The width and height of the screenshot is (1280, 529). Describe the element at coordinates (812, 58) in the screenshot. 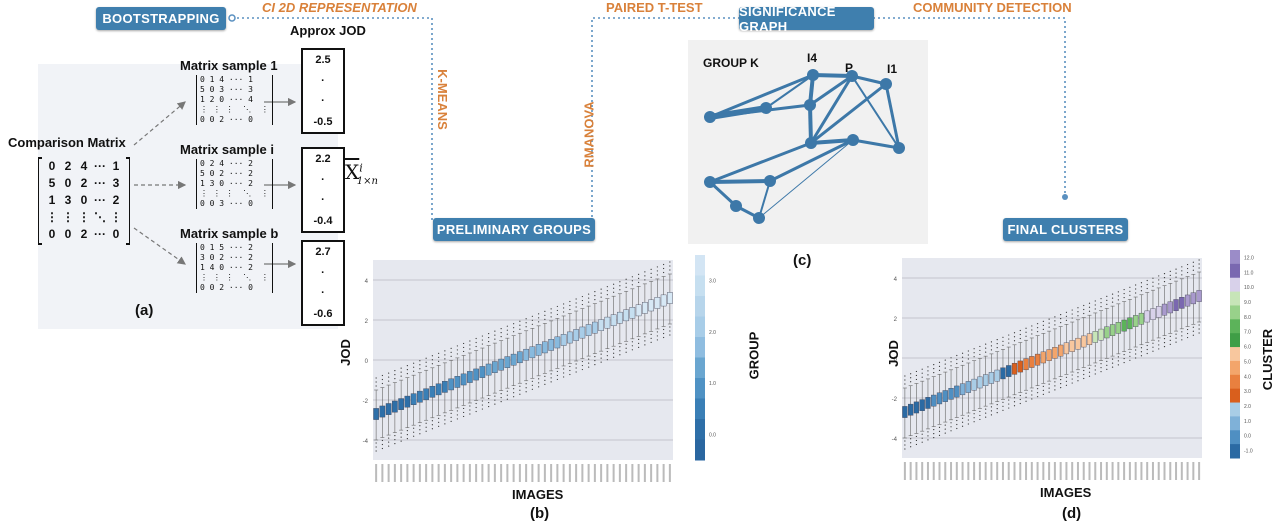

I see `node-label-i4: I4` at that location.